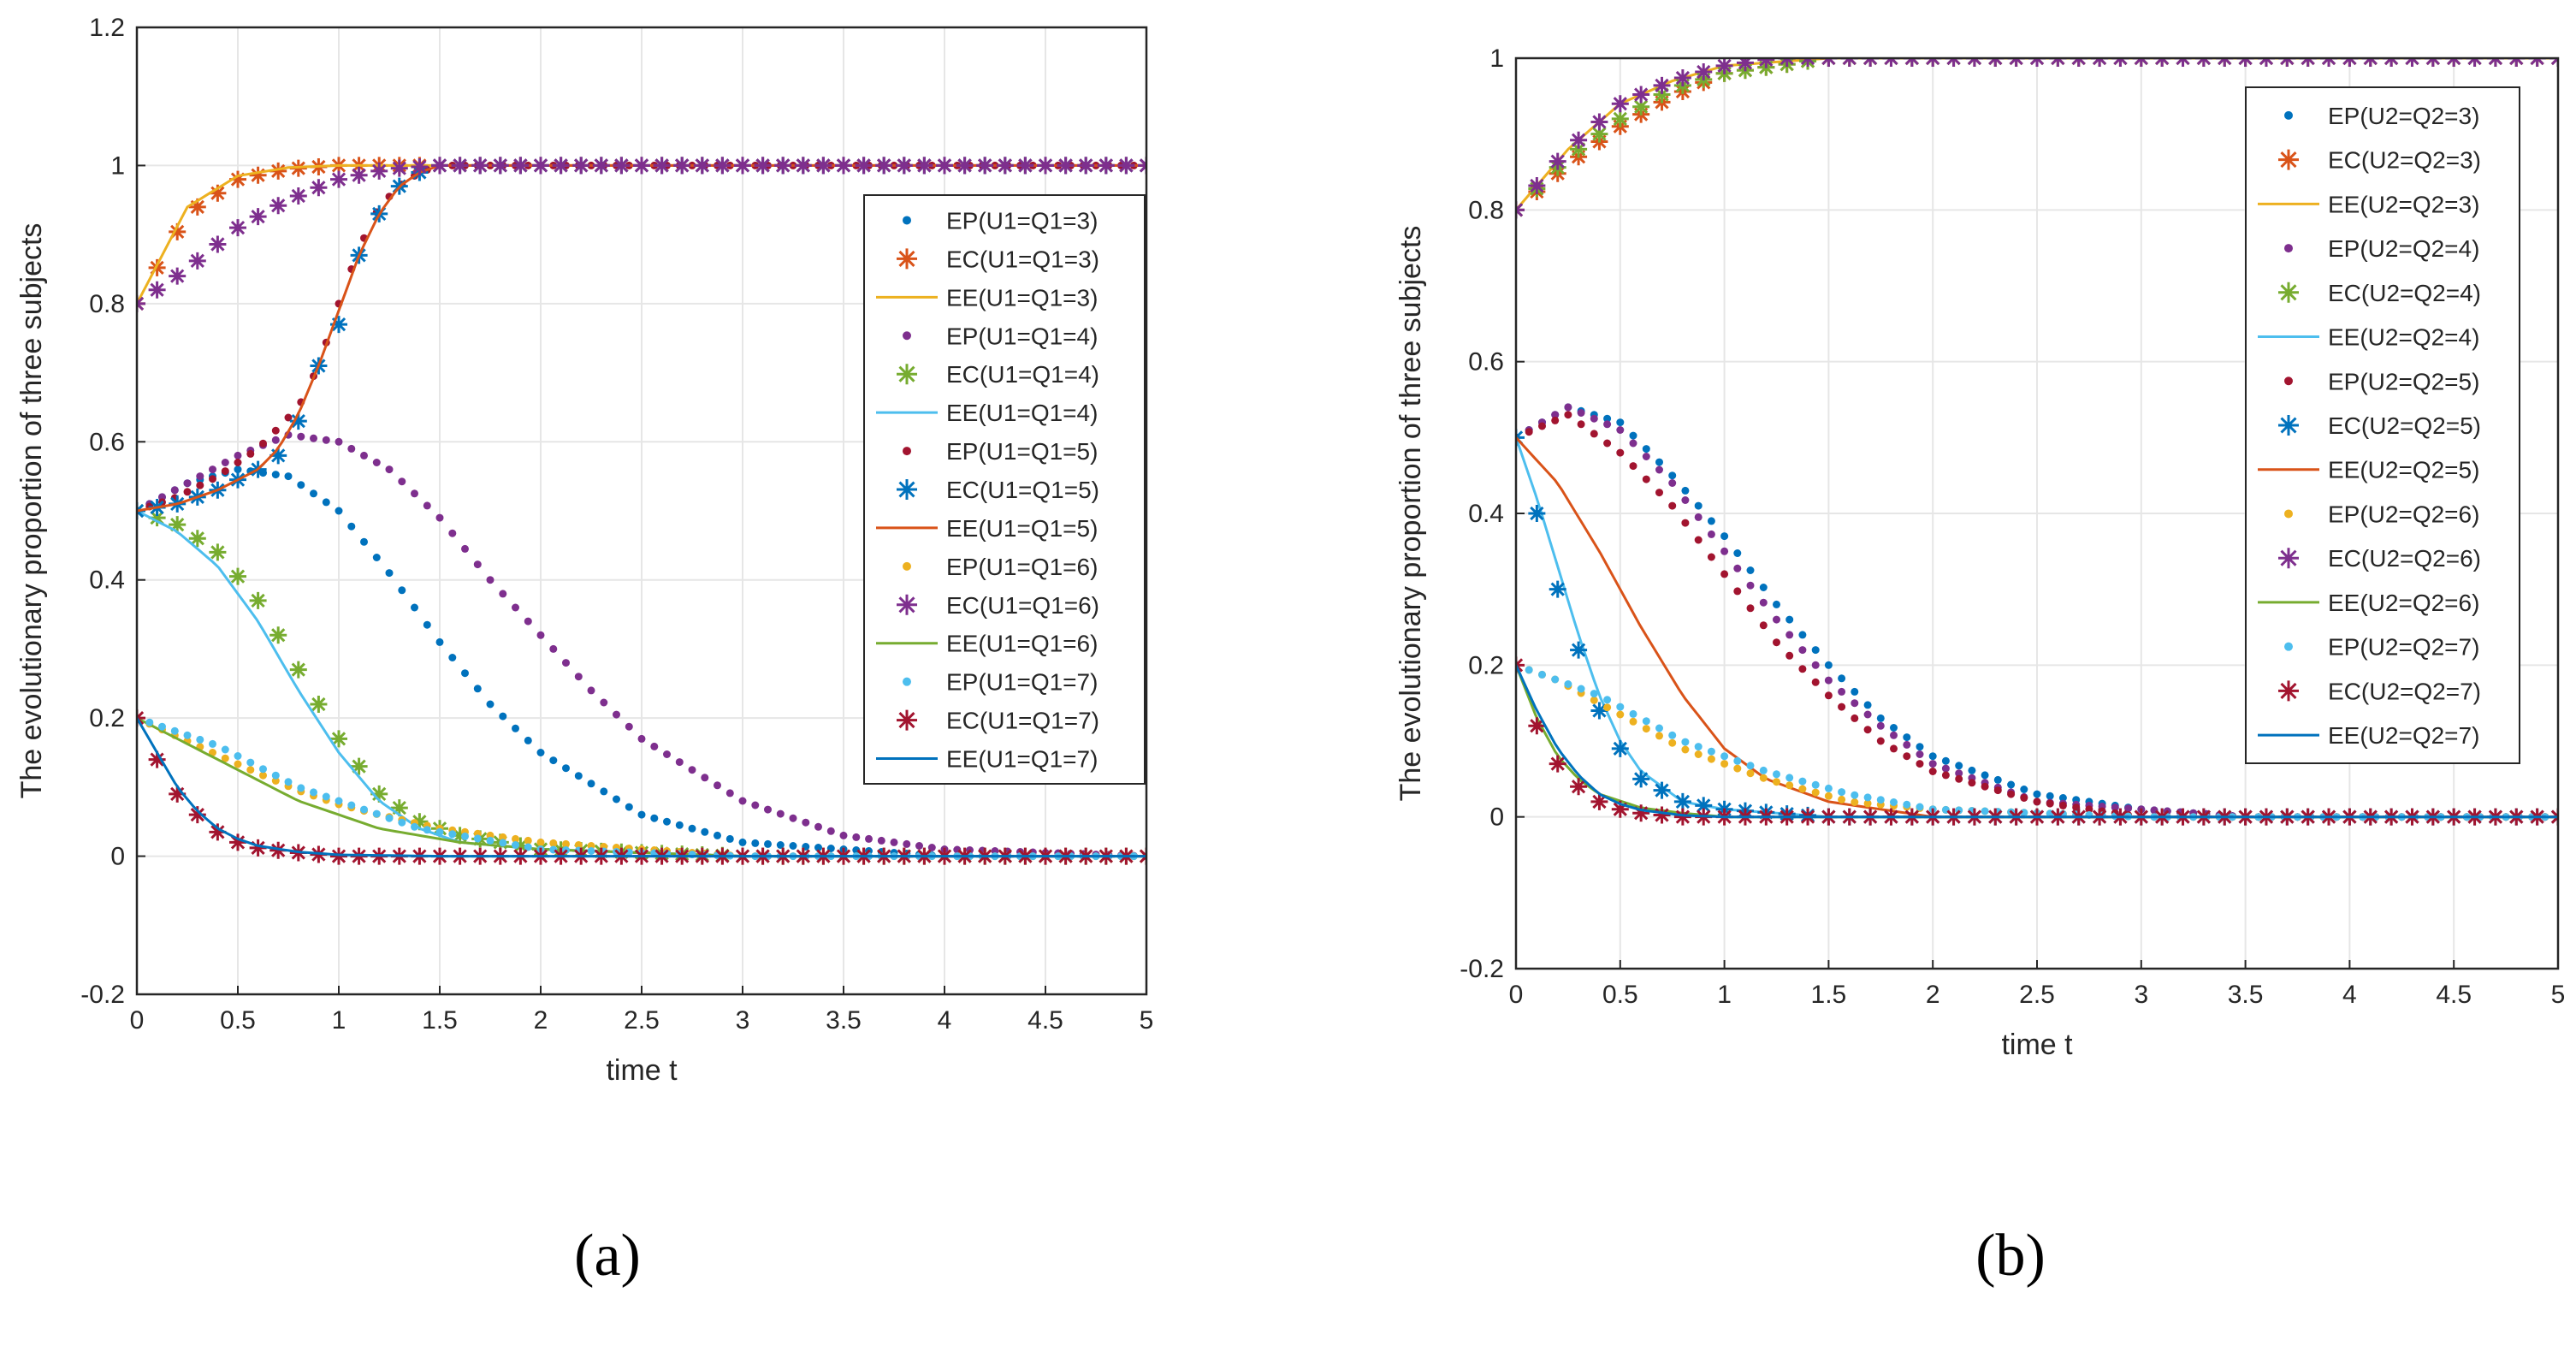 The image size is (2576, 1346). What do you see at coordinates (743, 1020) in the screenshot?
I see `x-tick-label: 3` at bounding box center [743, 1020].